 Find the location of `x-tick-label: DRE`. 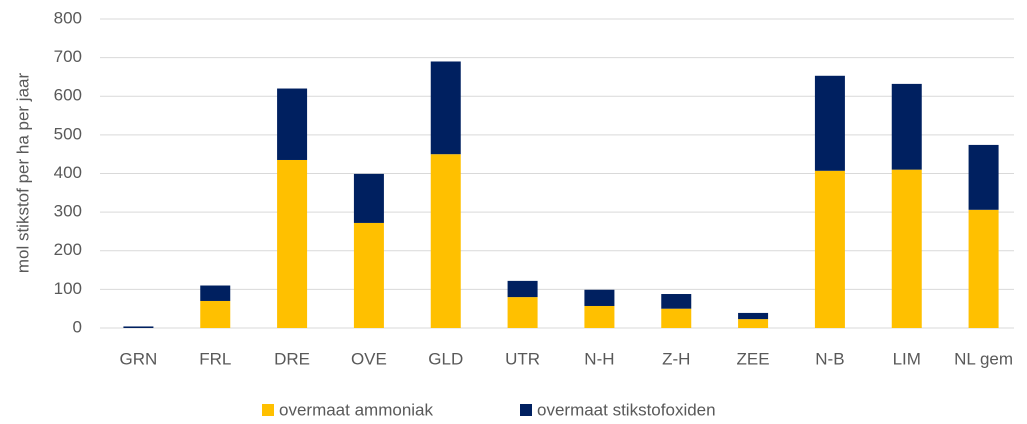

x-tick-label: DRE is located at coordinates (292, 358).